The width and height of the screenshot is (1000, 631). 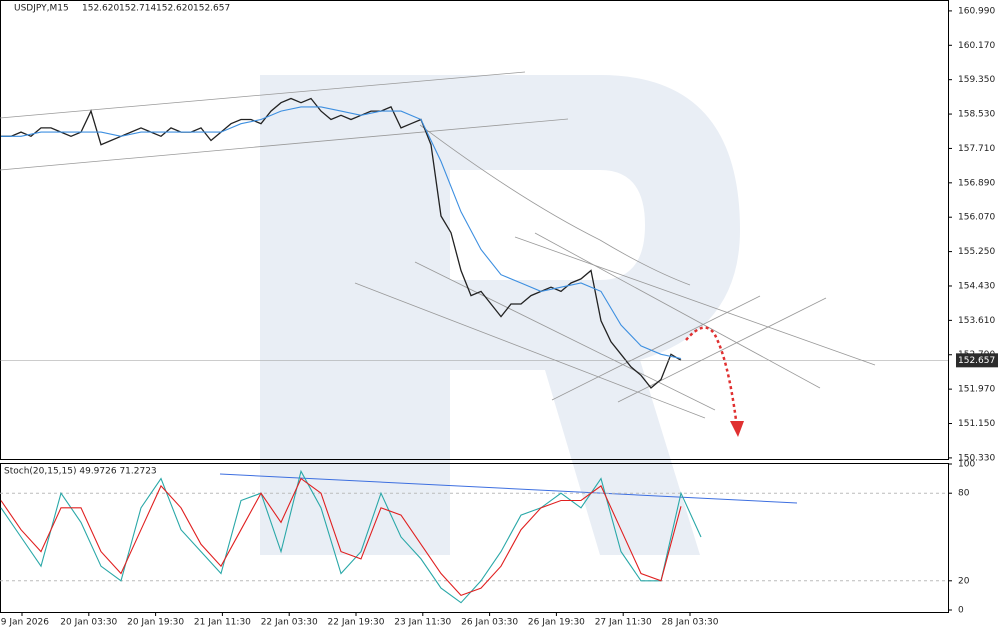 What do you see at coordinates (80, 472) in the screenshot?
I see `stoch-title: Stoch(20,15,15) 49.9726 71.2723` at bounding box center [80, 472].